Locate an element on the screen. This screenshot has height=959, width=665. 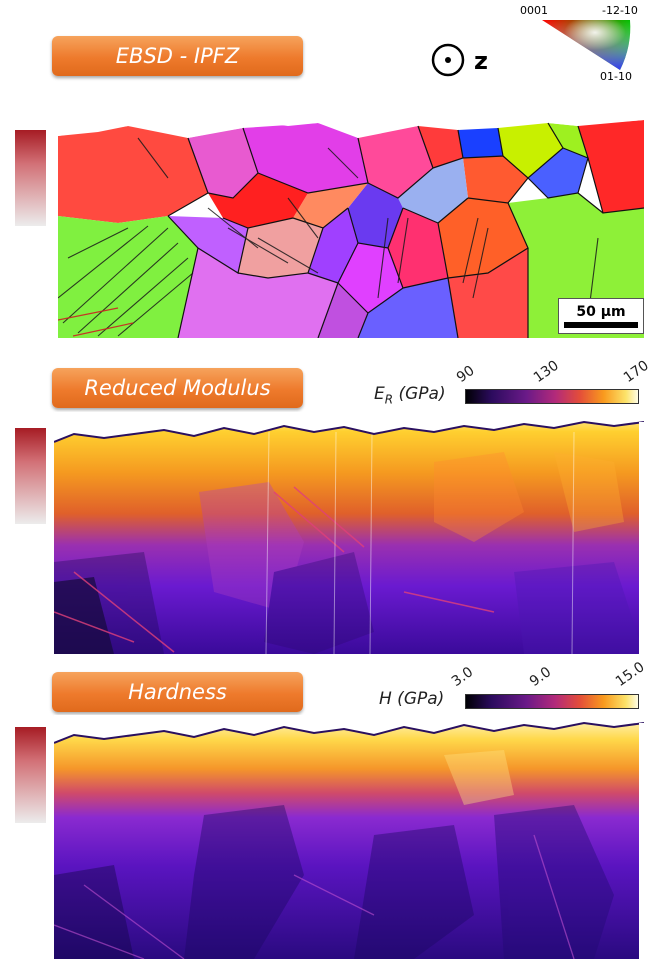
ipf-label-0001: 0001 is located at coordinates (534, 10).